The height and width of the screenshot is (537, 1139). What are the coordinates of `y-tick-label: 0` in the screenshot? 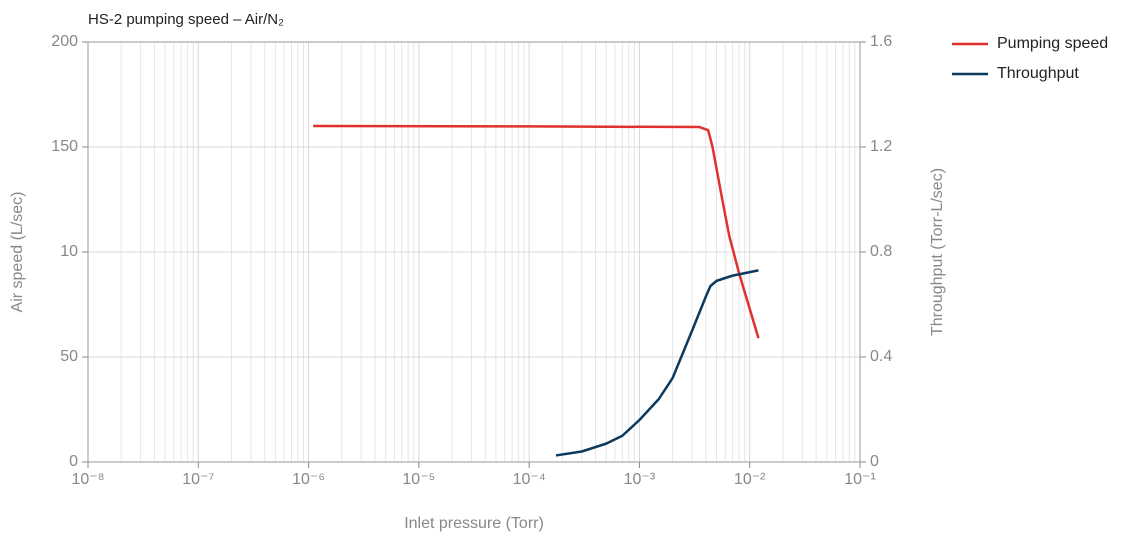 It's located at (73, 461).